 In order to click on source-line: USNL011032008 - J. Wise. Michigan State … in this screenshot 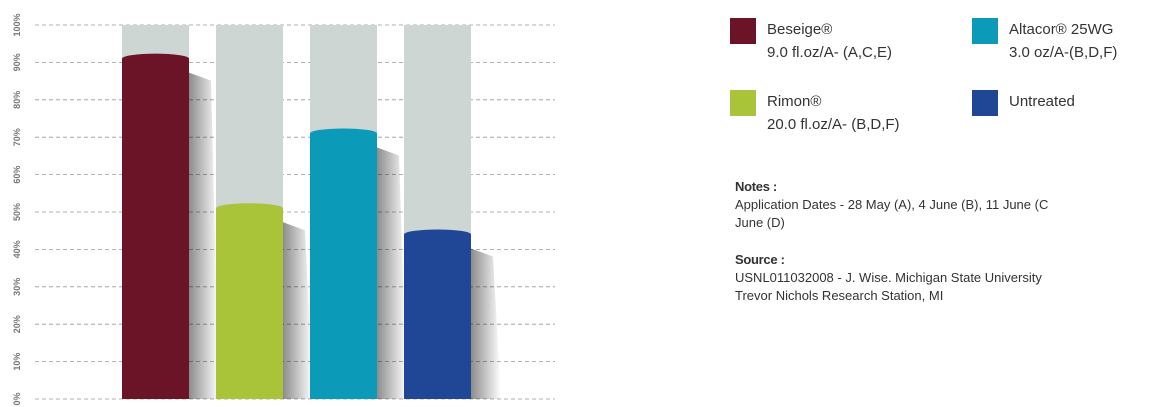, I will do `click(888, 277)`.